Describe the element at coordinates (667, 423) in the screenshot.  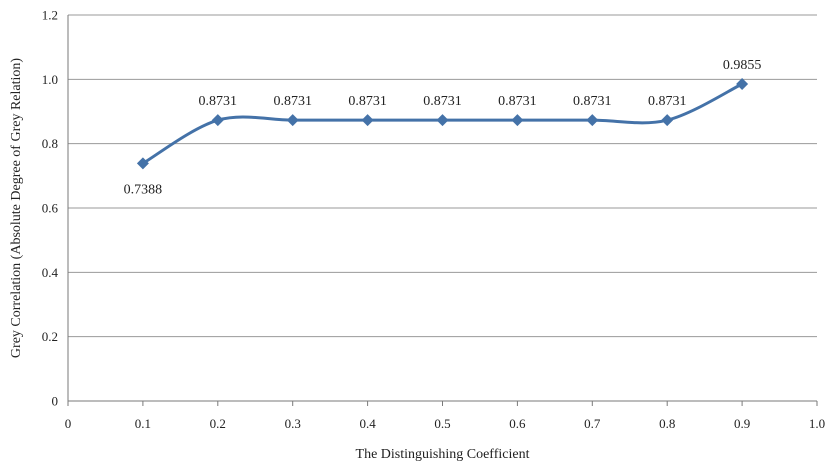
I see `x-tick-label: 0.8` at that location.